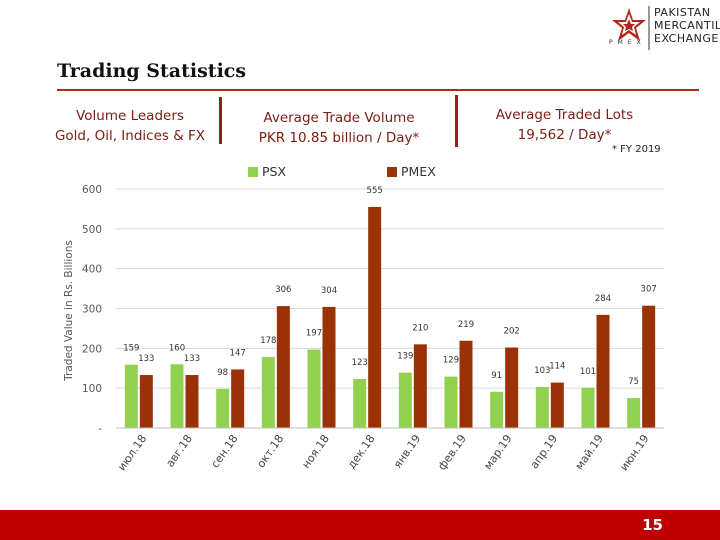 The width and height of the screenshot is (720, 540). Describe the element at coordinates (420, 328) in the screenshot. I see `data-label-pmex: 210` at that location.